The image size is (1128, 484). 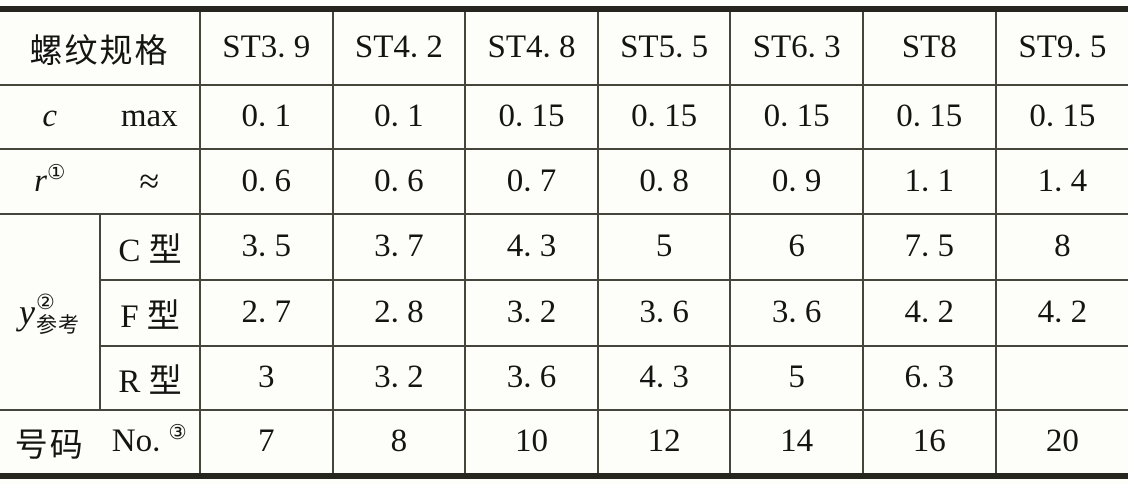 What do you see at coordinates (929, 246) in the screenshot?
I see `cell-yc-st8: 7. 5` at bounding box center [929, 246].